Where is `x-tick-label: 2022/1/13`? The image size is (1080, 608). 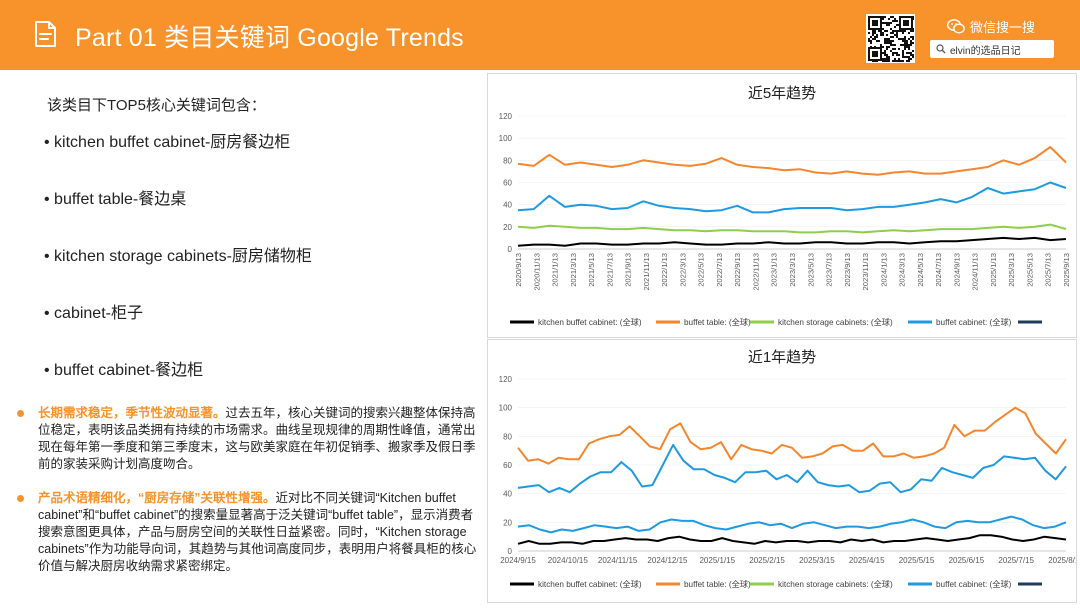 x-tick-label: 2022/1/13 is located at coordinates (664, 270).